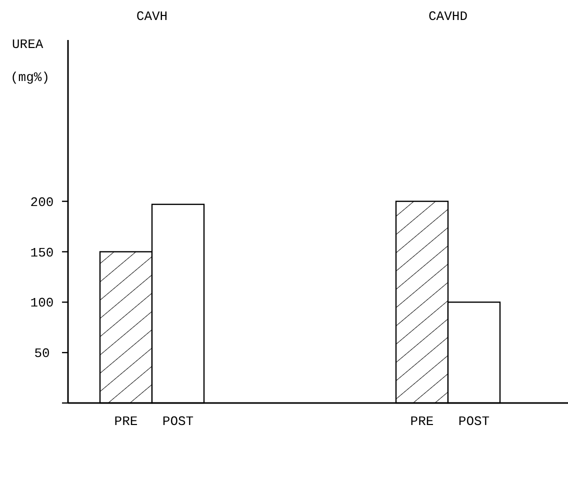  What do you see at coordinates (42, 252) in the screenshot?
I see `y-tick-label: 150` at bounding box center [42, 252].